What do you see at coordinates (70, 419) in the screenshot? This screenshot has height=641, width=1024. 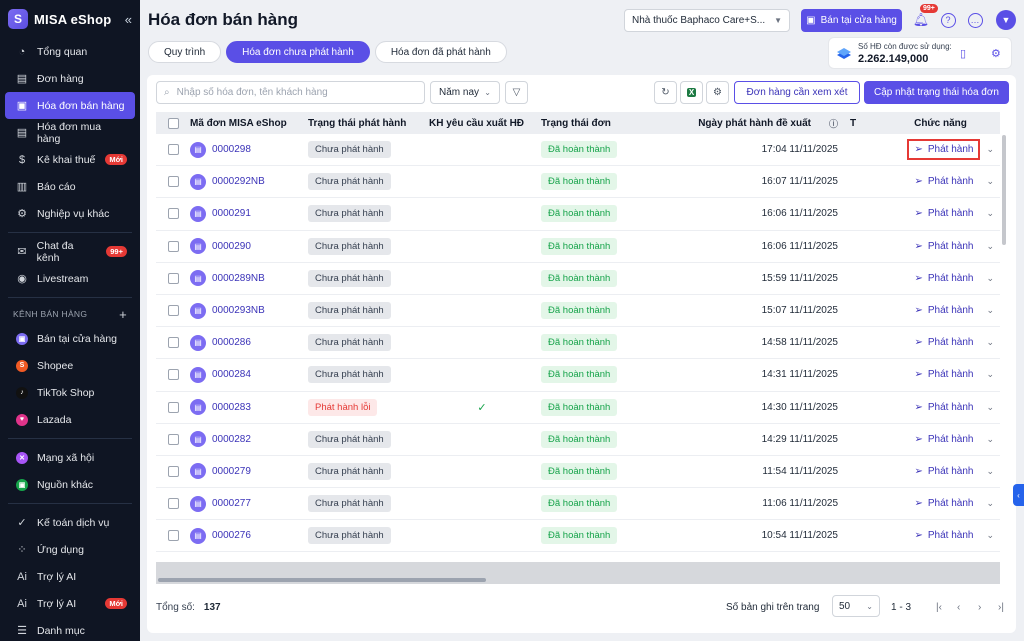 I see `sidebar-item: ♥ Lazada` at bounding box center [70, 419].